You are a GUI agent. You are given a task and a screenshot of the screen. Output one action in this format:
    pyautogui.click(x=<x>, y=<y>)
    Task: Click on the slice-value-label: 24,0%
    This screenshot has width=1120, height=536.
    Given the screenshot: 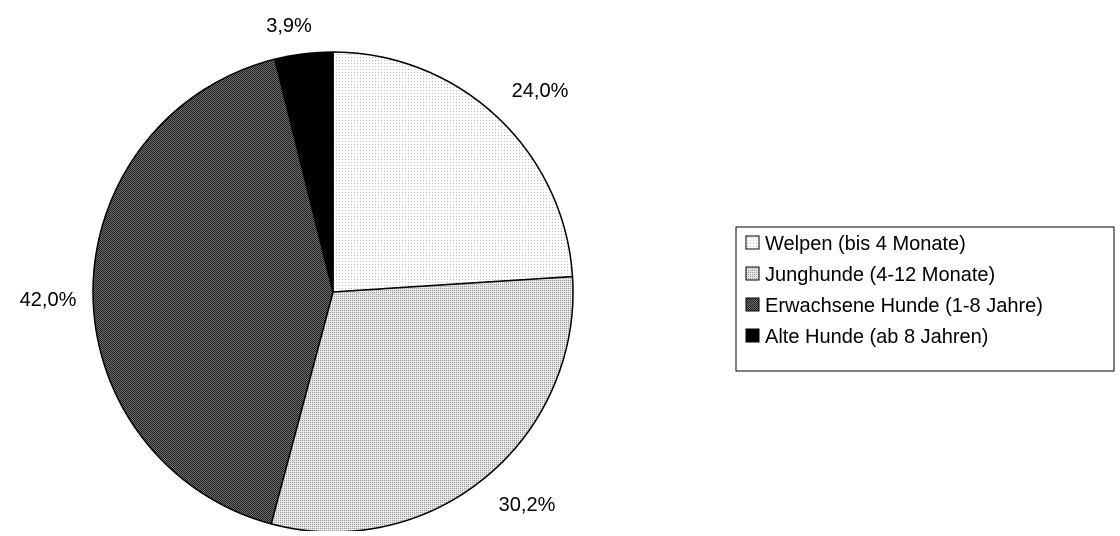 What is the action you would take?
    pyautogui.click(x=540, y=91)
    